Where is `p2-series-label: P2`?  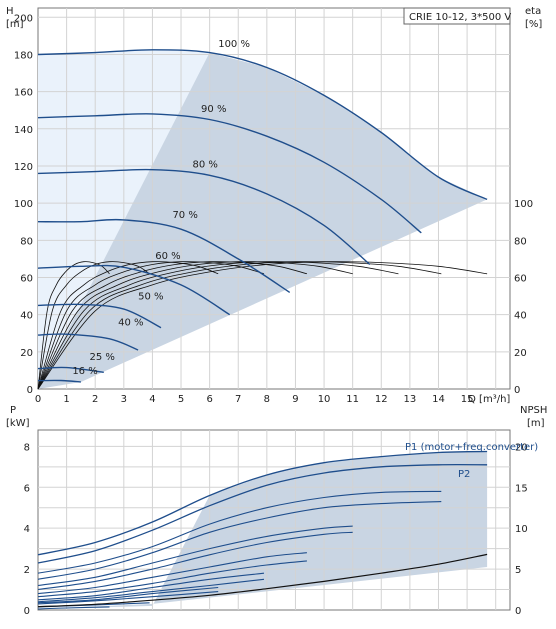
p2-series-label: P2 is located at coordinates (464, 474).